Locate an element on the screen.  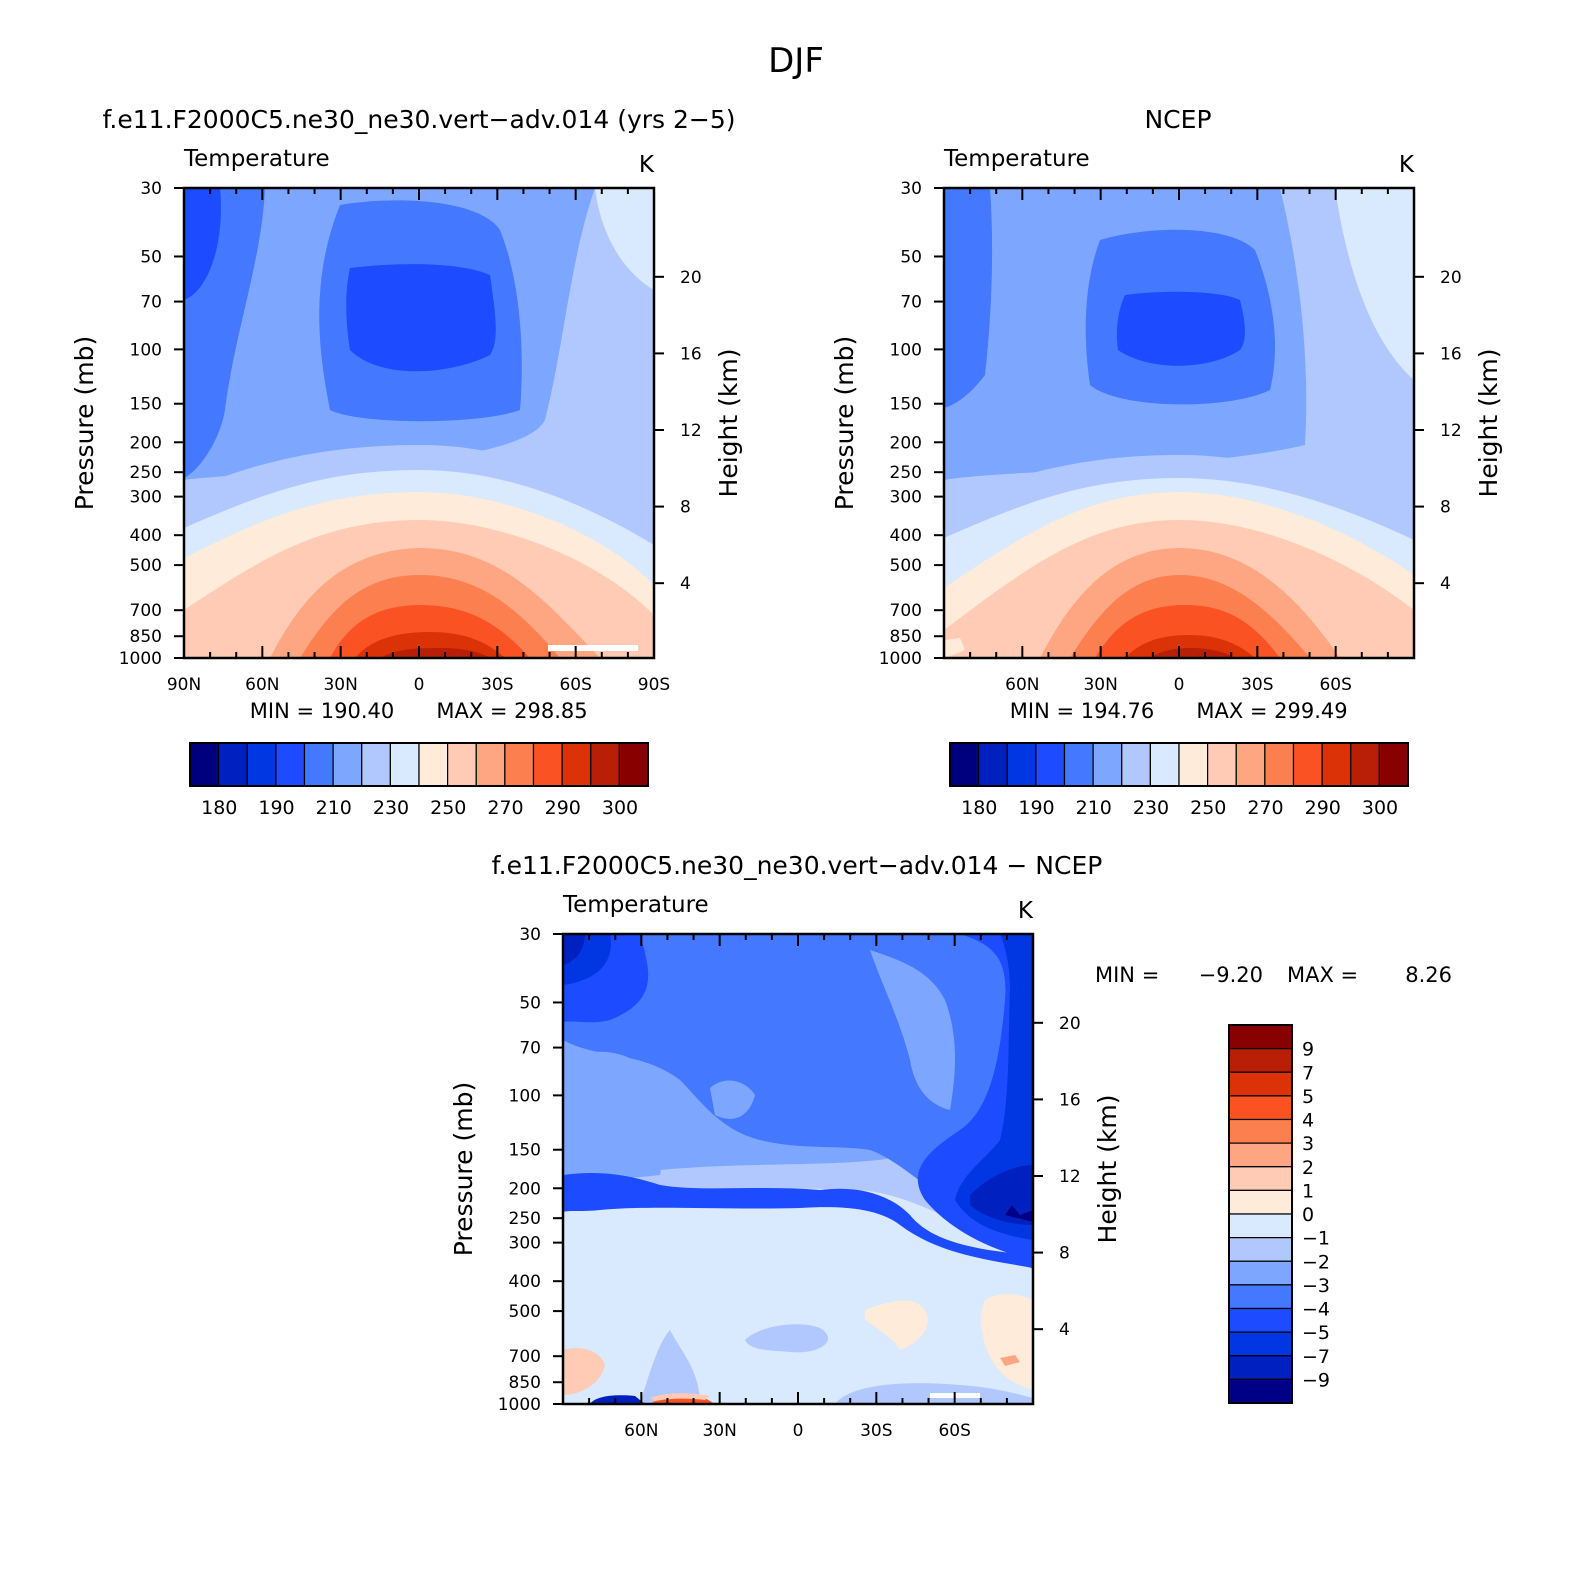
fill-bin-pos1-sfc is located at coordinates (680, 1397).